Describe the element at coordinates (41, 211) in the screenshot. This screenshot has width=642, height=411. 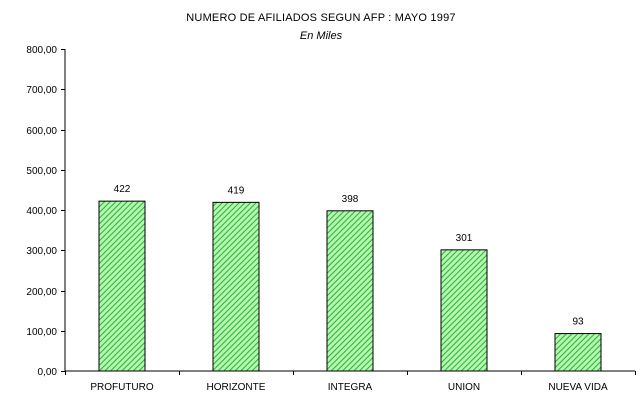
I see `y-tick-label: 400,00` at that location.